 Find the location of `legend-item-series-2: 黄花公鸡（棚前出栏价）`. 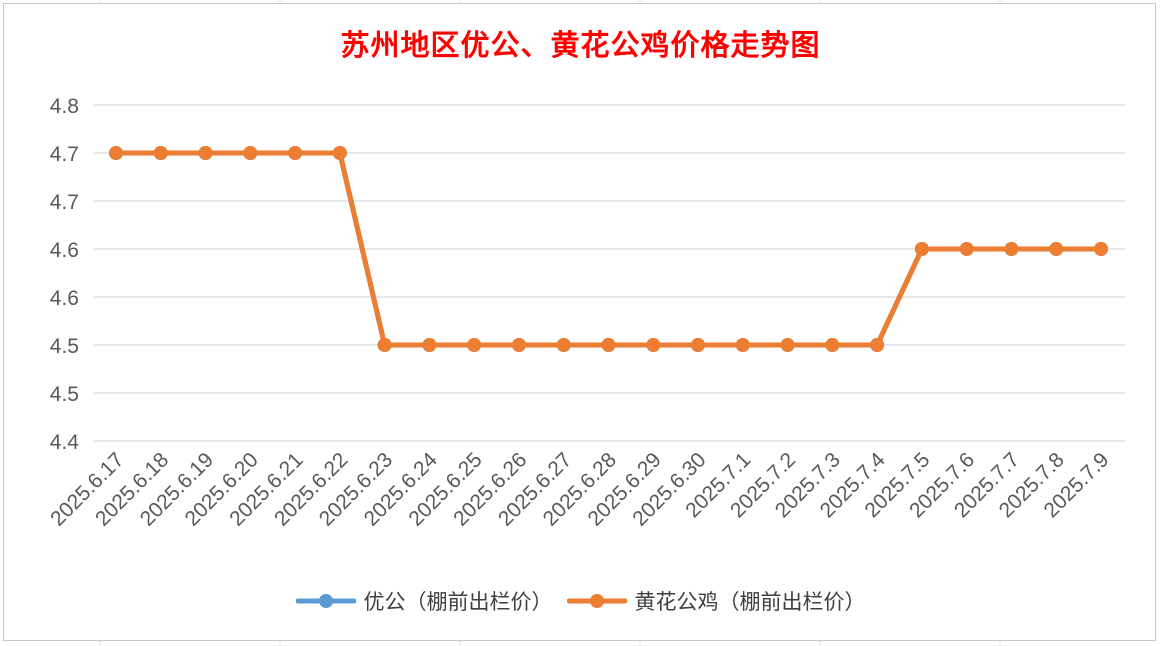

legend-item-series-2: 黄花公鸡（棚前出栏价） is located at coordinates (716, 601).